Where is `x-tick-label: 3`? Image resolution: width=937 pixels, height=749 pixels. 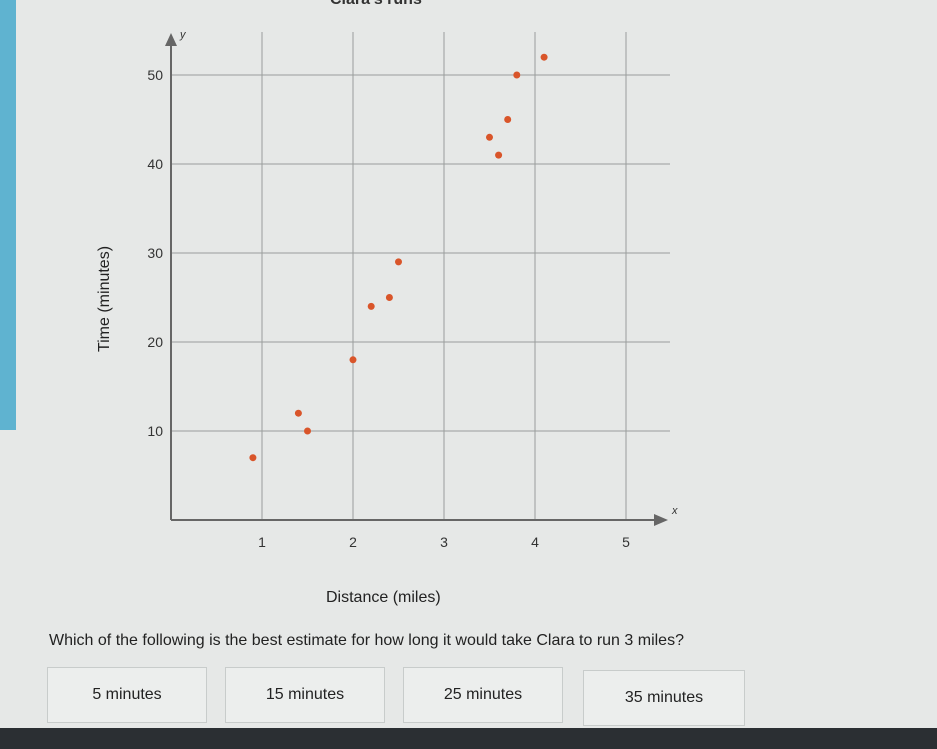
x-tick-label: 3 is located at coordinates (444, 542).